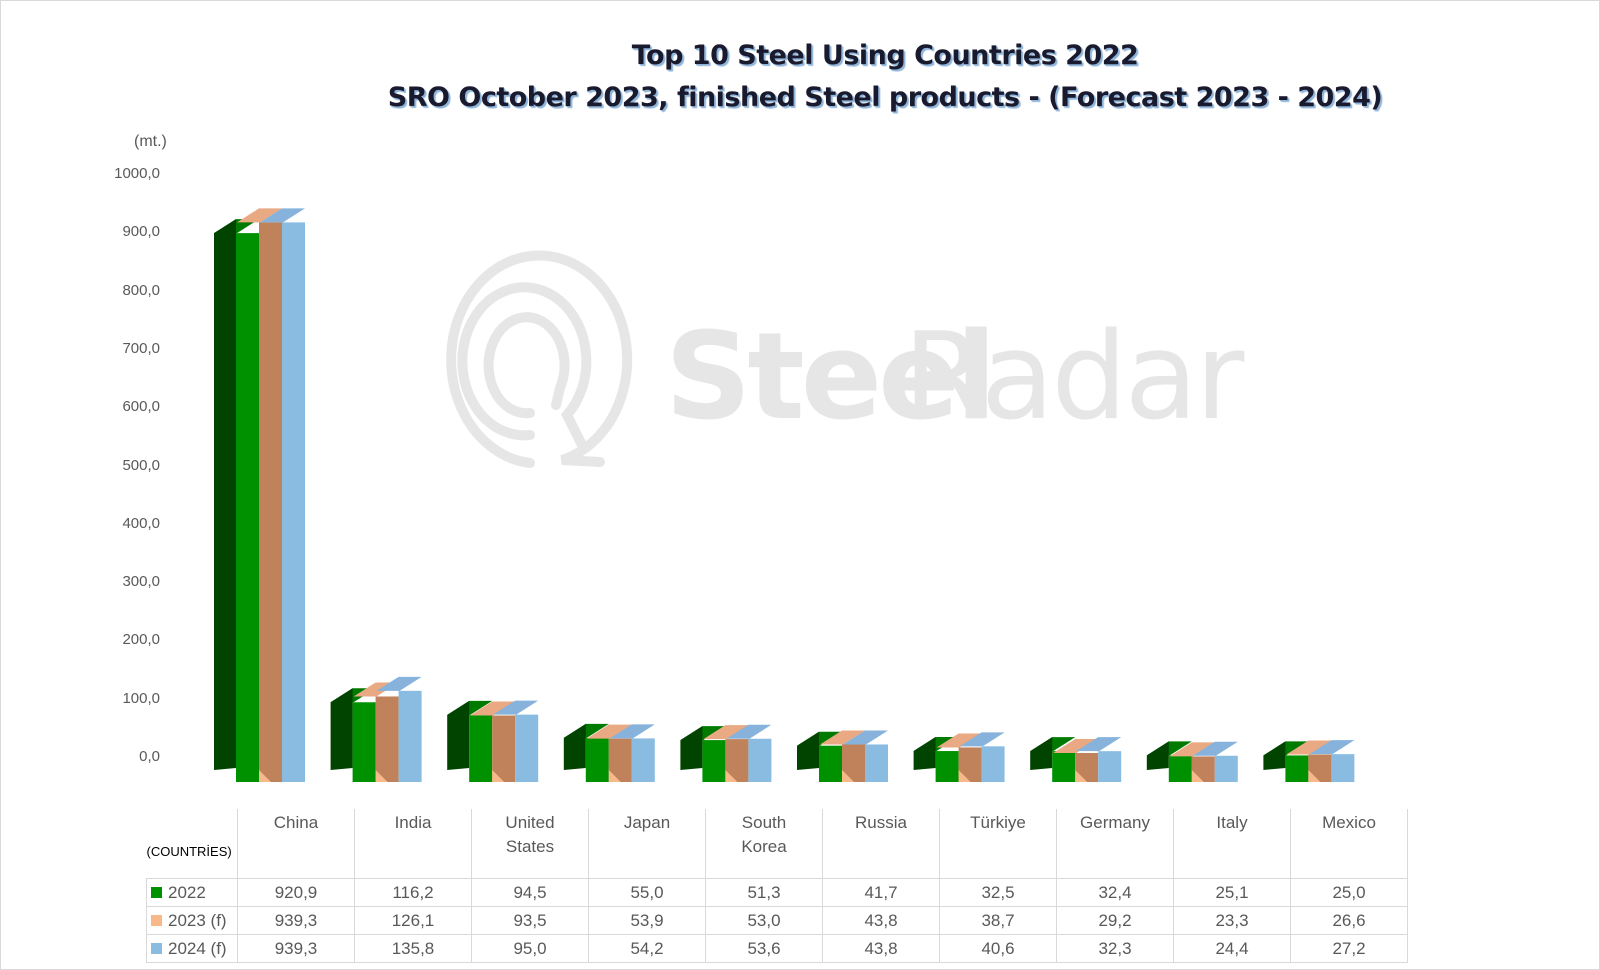 Image resolution: width=1600 pixels, height=970 pixels. Describe the element at coordinates (413, 844) in the screenshot. I see `country-header: India` at that location.